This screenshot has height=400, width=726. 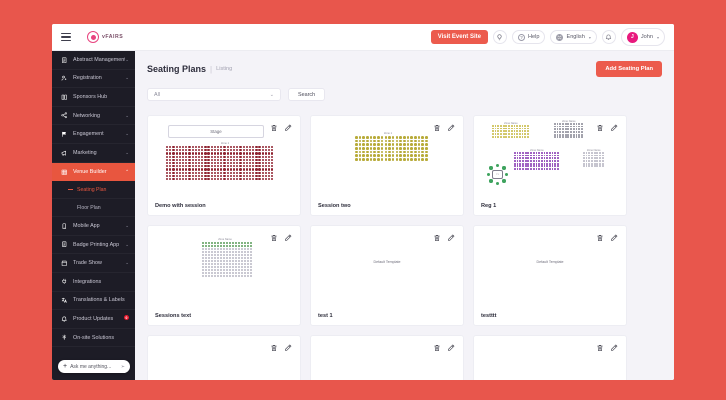 What do you see at coordinates (489, 316) in the screenshot?
I see `card-title: testttt` at bounding box center [489, 316].